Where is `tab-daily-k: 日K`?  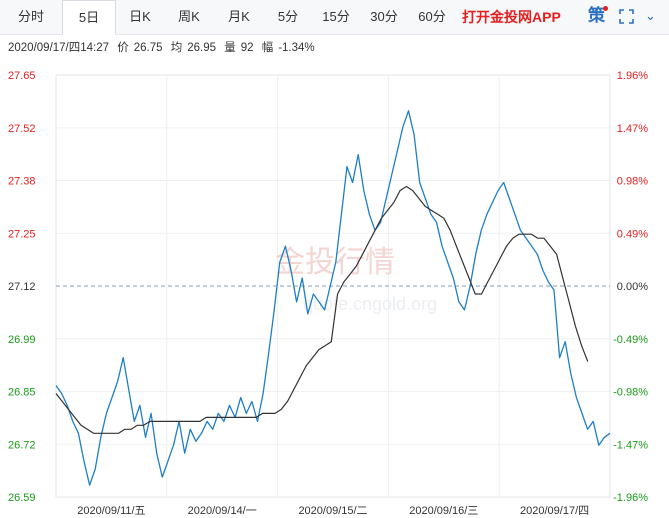 tab-daily-k: 日K is located at coordinates (140, 16).